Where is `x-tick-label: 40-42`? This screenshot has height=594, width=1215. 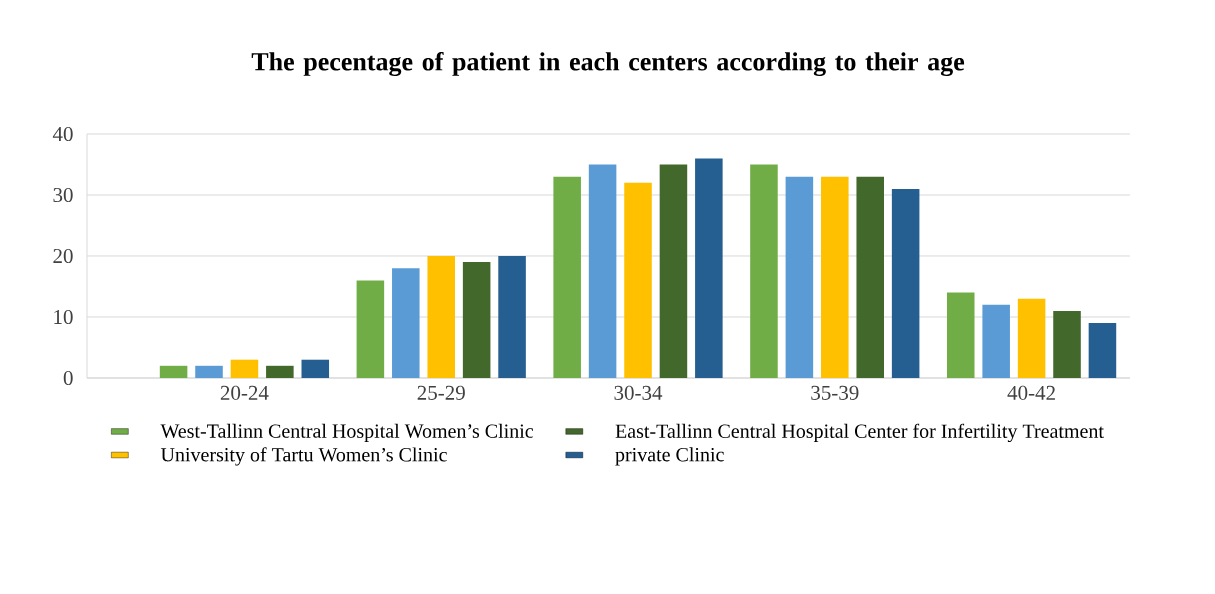 x-tick-label: 40-42 is located at coordinates (1031, 392).